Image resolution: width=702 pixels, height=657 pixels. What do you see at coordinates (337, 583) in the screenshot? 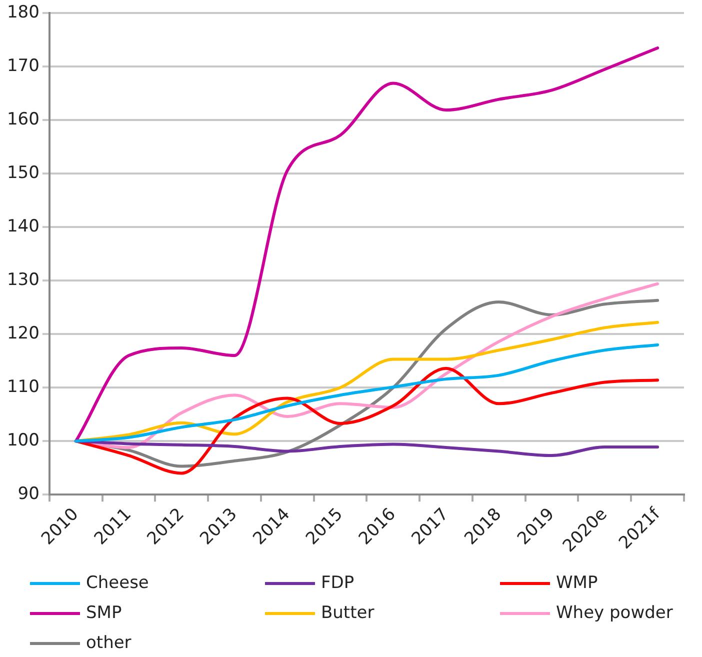
I see `legend-label: FDP` at bounding box center [337, 583].